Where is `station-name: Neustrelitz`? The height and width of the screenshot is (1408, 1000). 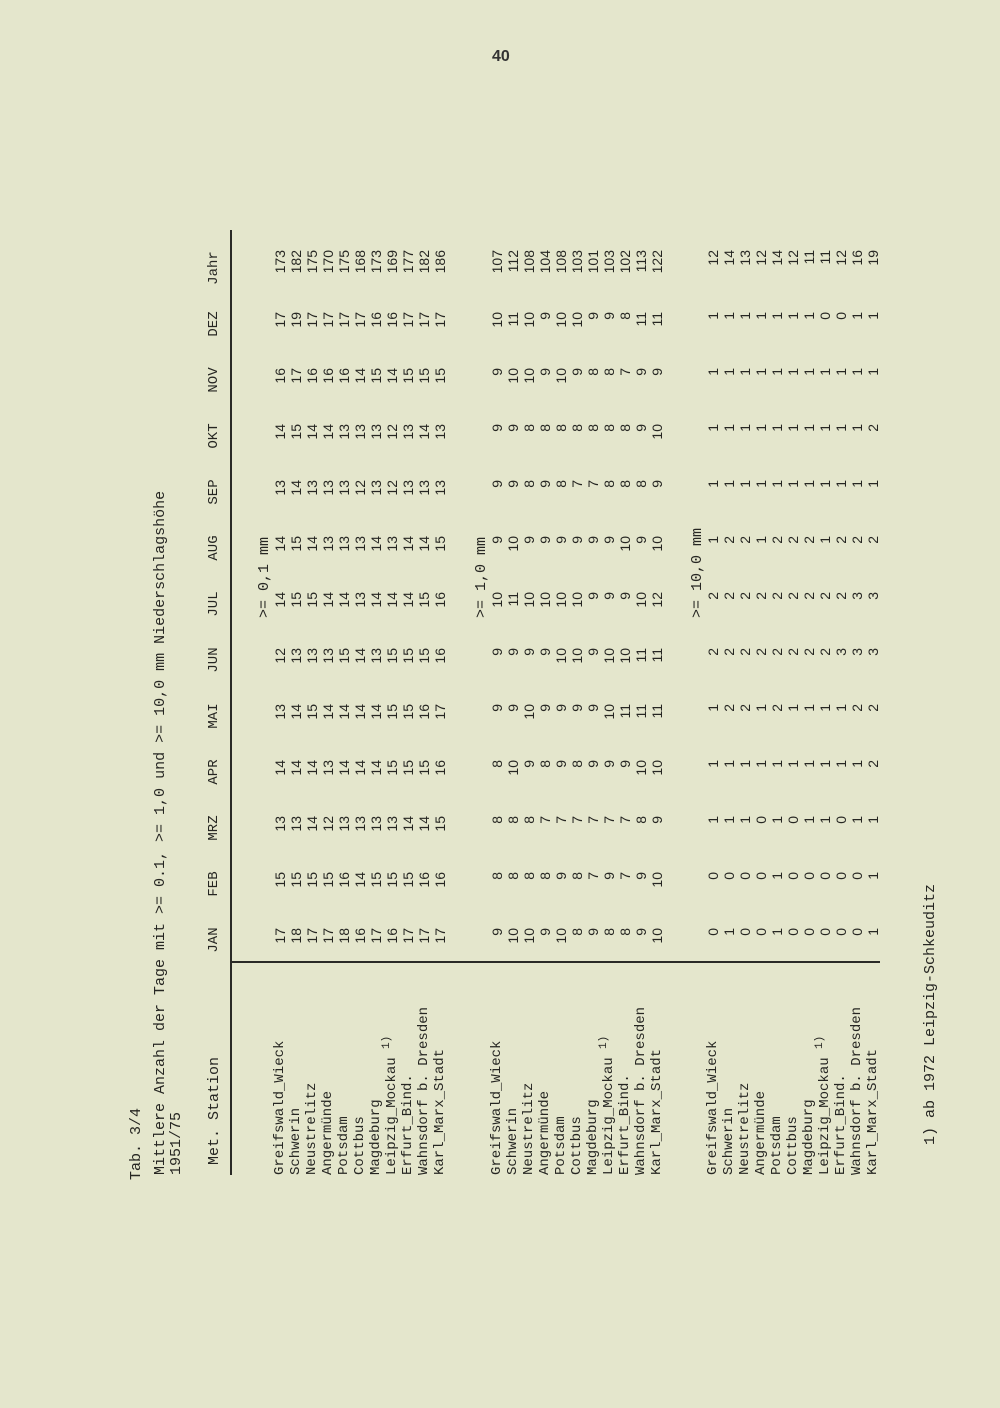 station-name: Neustrelitz is located at coordinates (312, 1129).